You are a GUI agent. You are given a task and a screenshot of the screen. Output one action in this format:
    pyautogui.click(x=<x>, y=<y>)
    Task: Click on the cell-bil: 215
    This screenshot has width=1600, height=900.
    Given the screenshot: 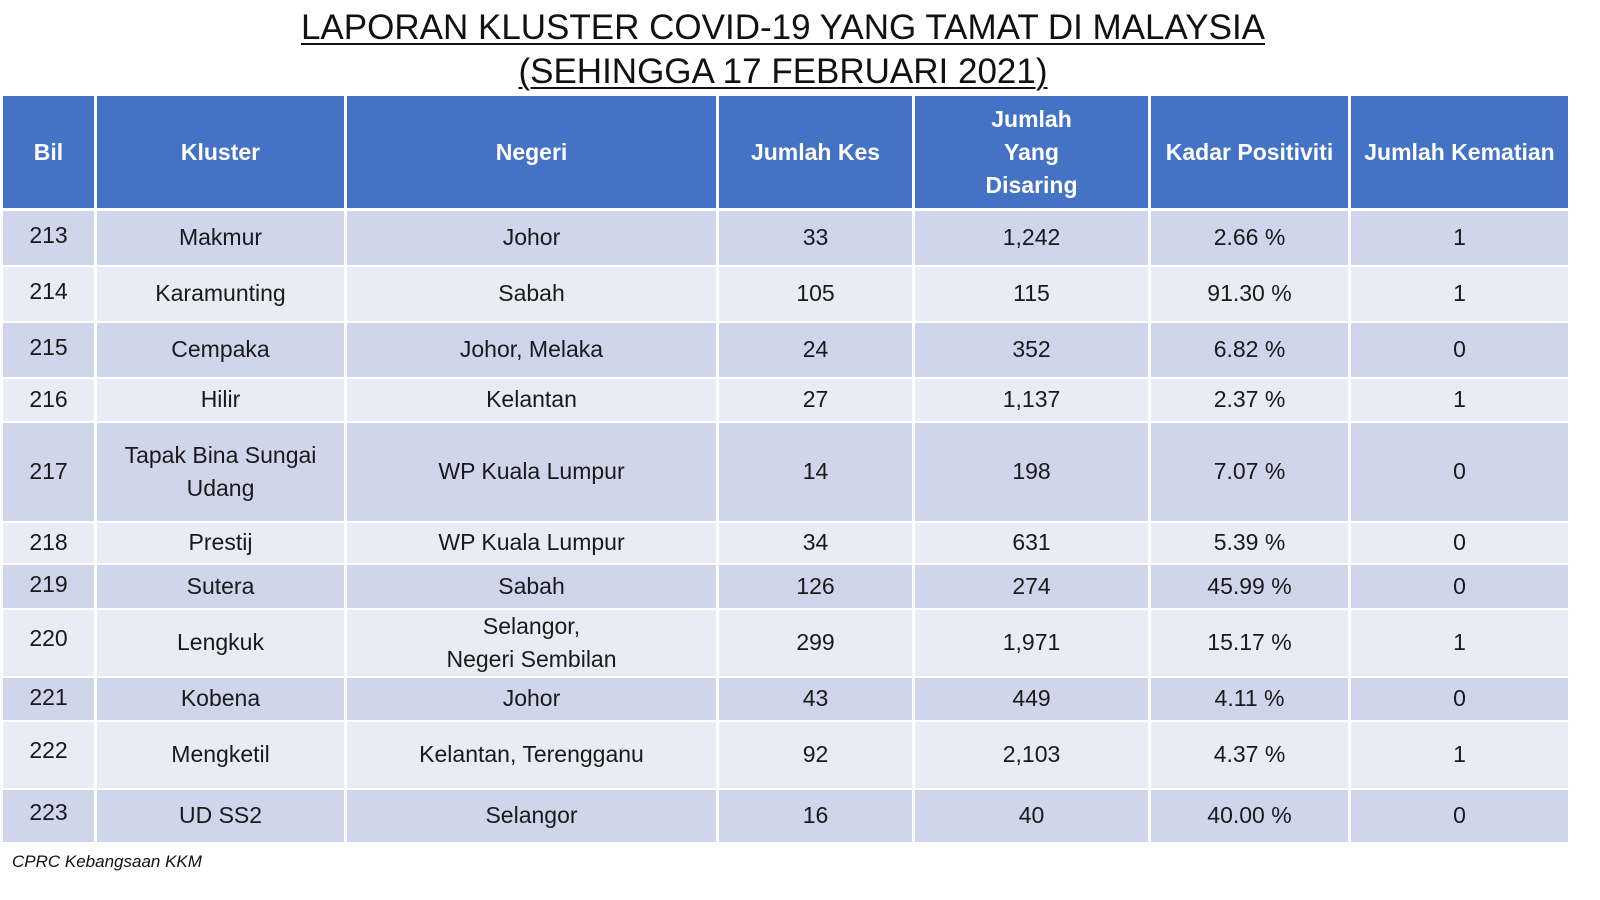 What is the action you would take?
    pyautogui.click(x=48, y=349)
    